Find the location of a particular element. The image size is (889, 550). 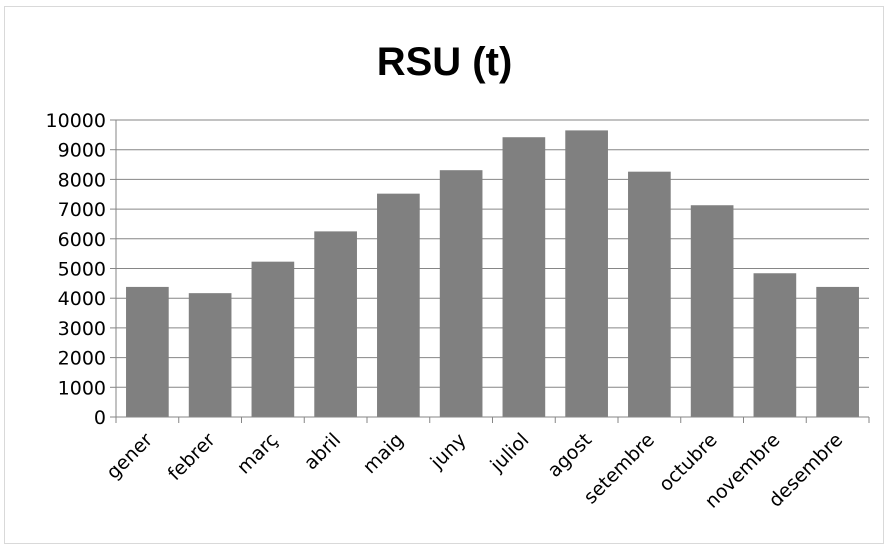

x-category-label: juny is located at coordinates (448, 451).